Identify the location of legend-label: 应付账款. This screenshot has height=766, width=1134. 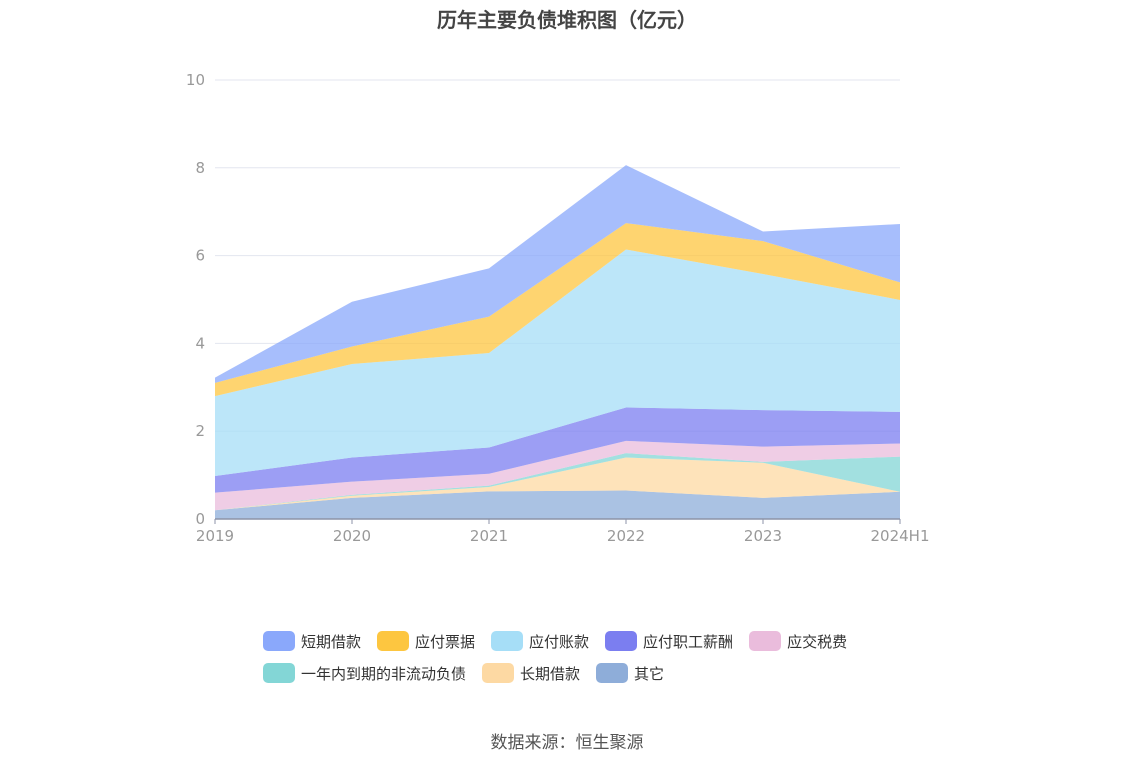
(559, 641).